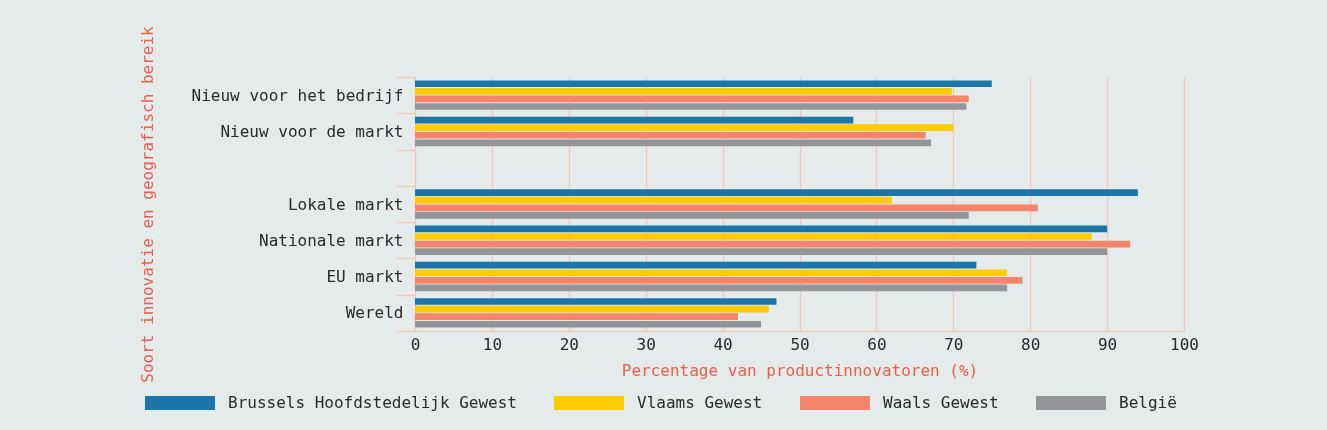 Image resolution: width=1327 pixels, height=430 pixels. Describe the element at coordinates (415, 344) in the screenshot. I see `x-tick-label: 0` at that location.